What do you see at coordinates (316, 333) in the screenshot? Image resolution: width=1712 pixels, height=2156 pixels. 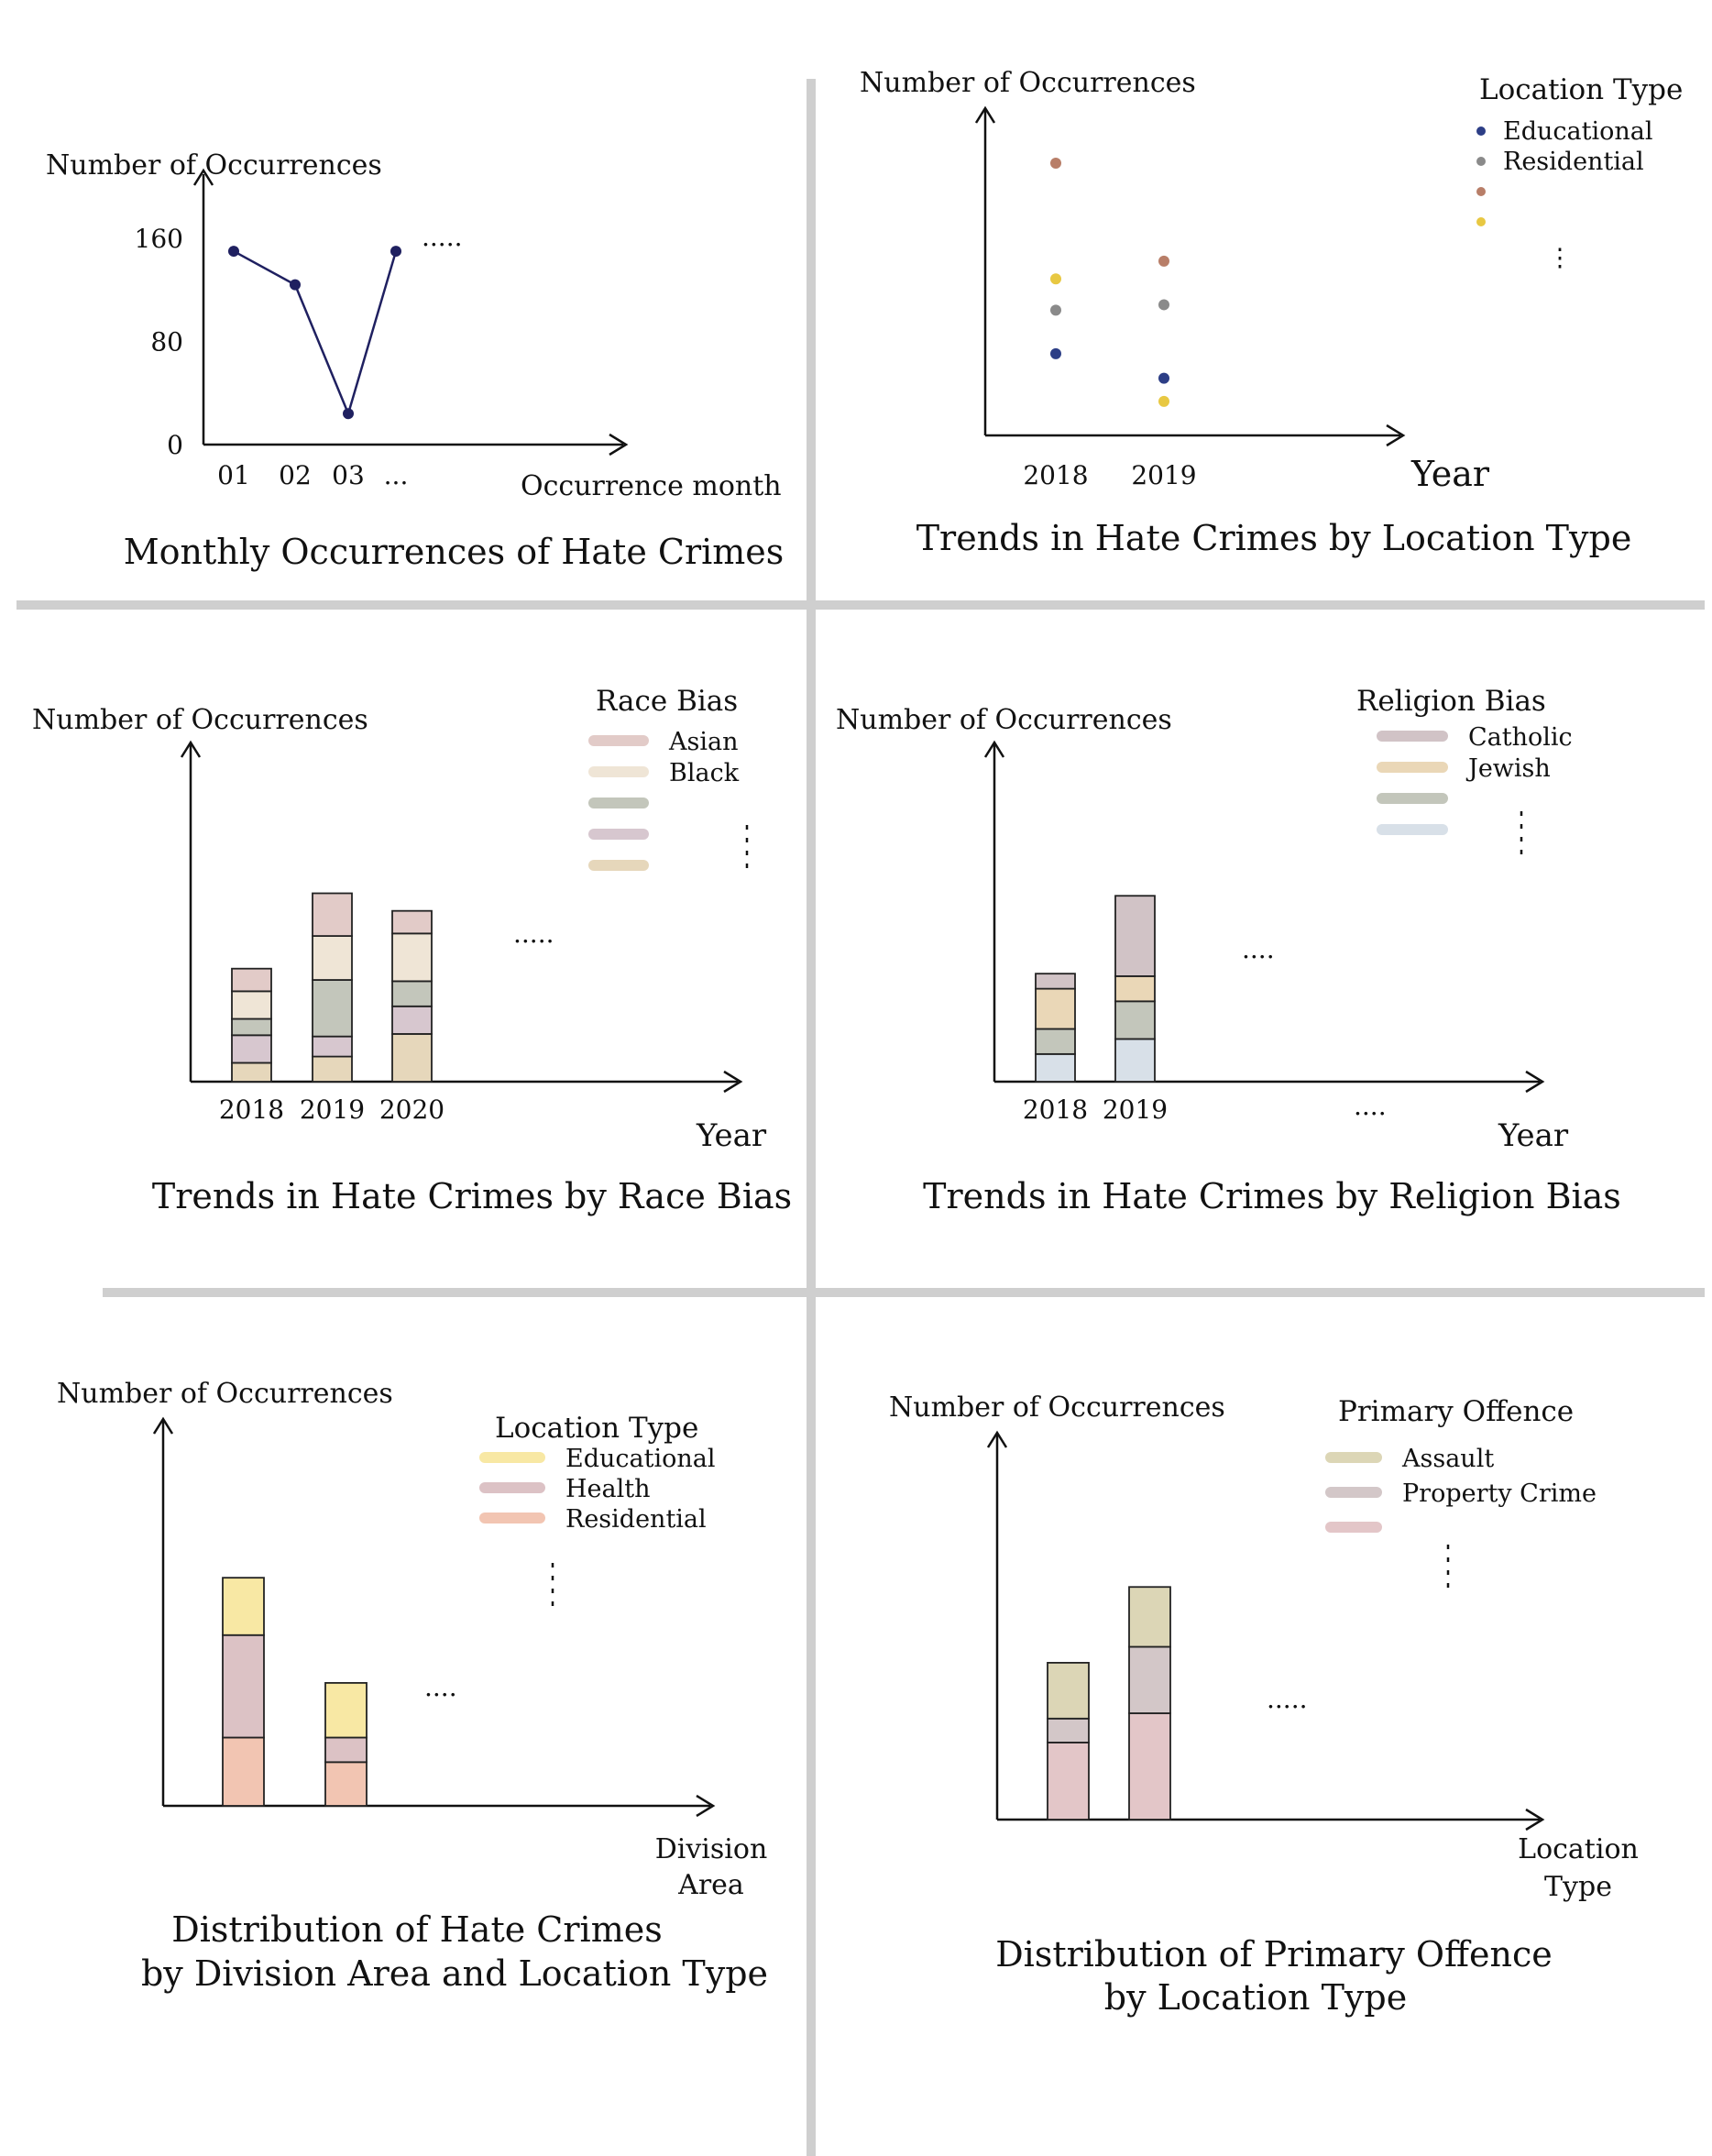 I see `line-series` at bounding box center [316, 333].